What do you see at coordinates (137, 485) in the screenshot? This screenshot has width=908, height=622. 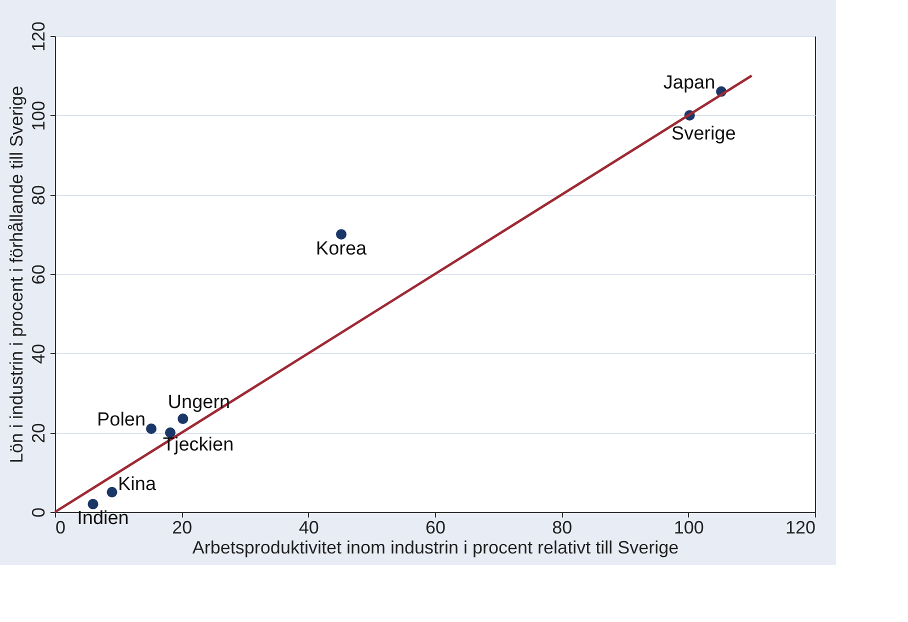 I see `annotation: Kina` at bounding box center [137, 485].